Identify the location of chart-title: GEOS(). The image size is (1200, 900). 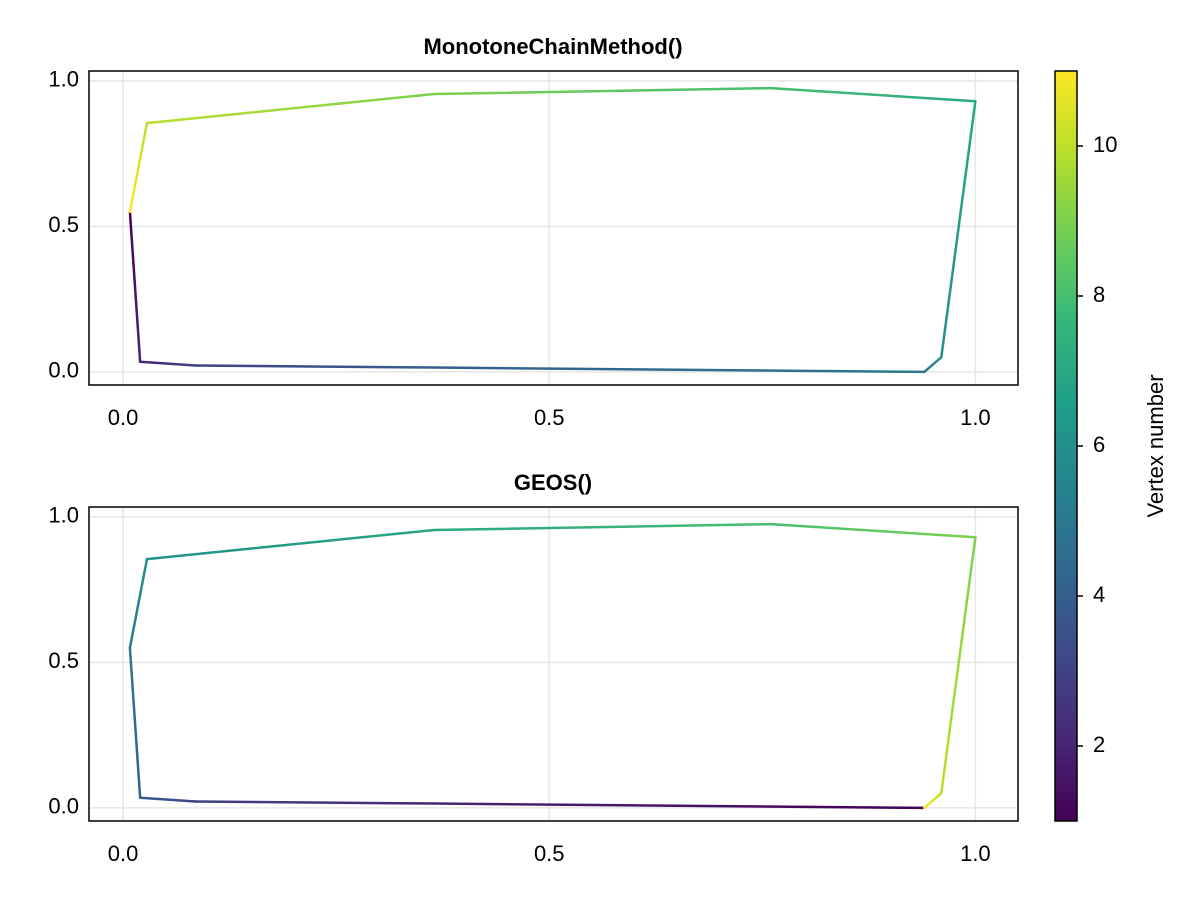
(553, 482).